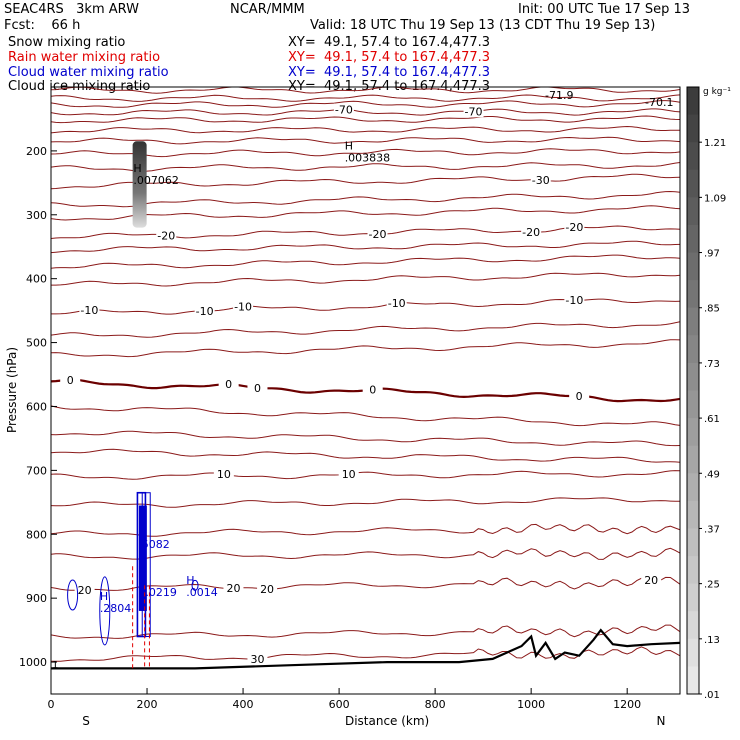 The image size is (740, 740). I want to click on contour-label: 10, so click(349, 474).